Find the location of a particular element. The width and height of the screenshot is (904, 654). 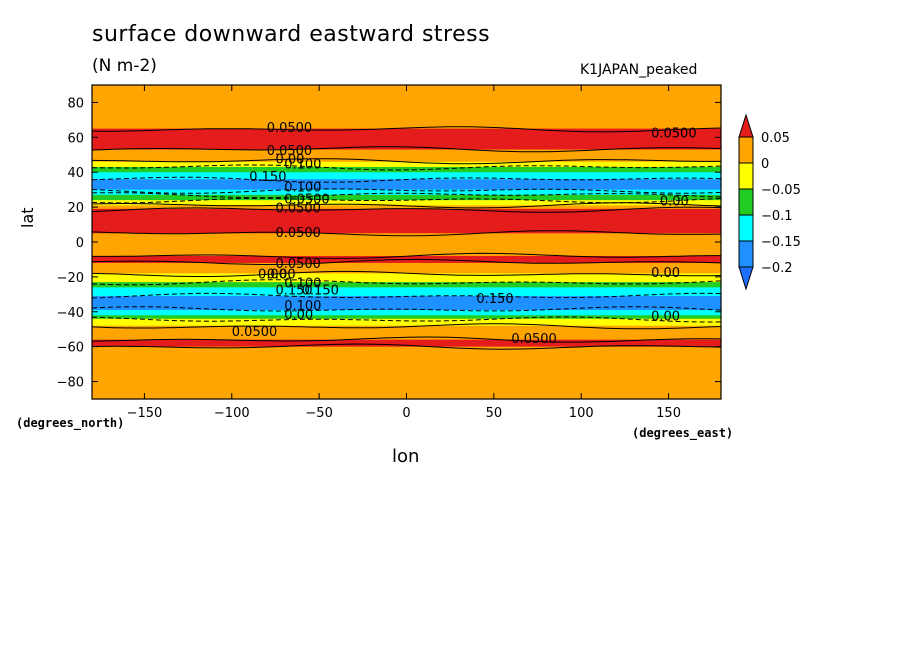

x-tick-label: 0 is located at coordinates (406, 413).